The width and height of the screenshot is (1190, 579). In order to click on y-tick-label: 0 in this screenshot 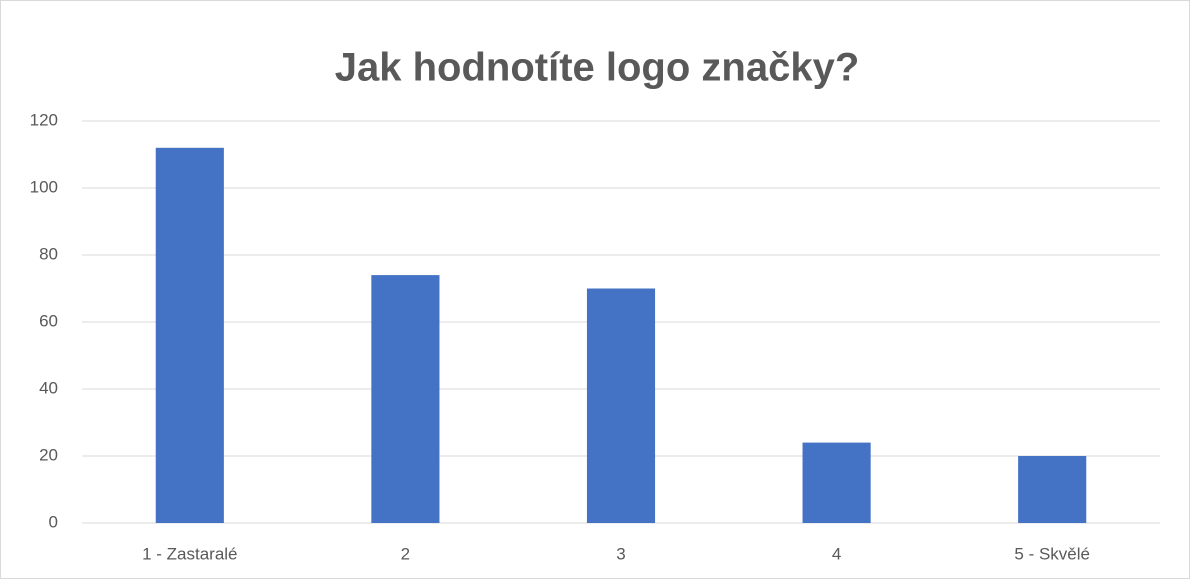, I will do `click(53, 521)`.